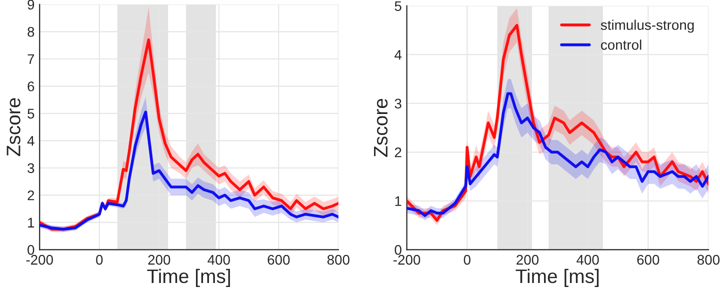 This screenshot has width=720, height=292. I want to click on y-tick-label: 6, so click(31, 86).